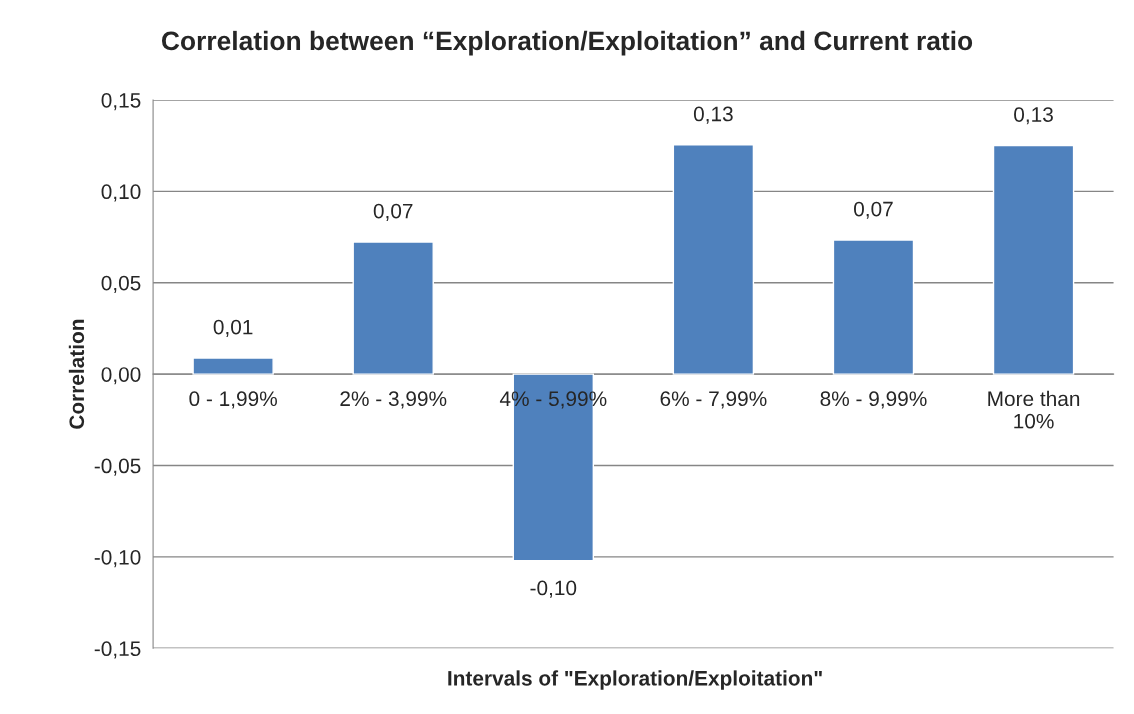 The height and width of the screenshot is (714, 1134). Describe the element at coordinates (121, 193) in the screenshot. I see `y-tick-label: 0,10` at that location.